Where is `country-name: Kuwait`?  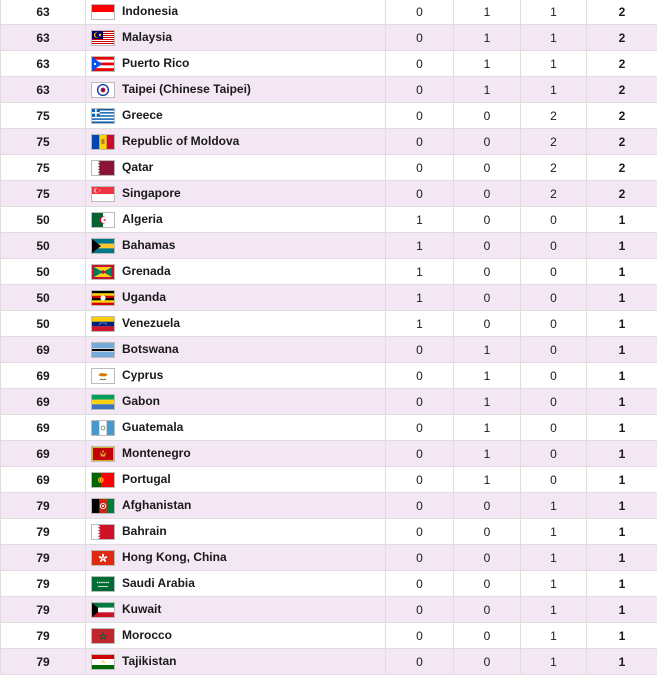
country-name: Kuwait is located at coordinates (141, 609).